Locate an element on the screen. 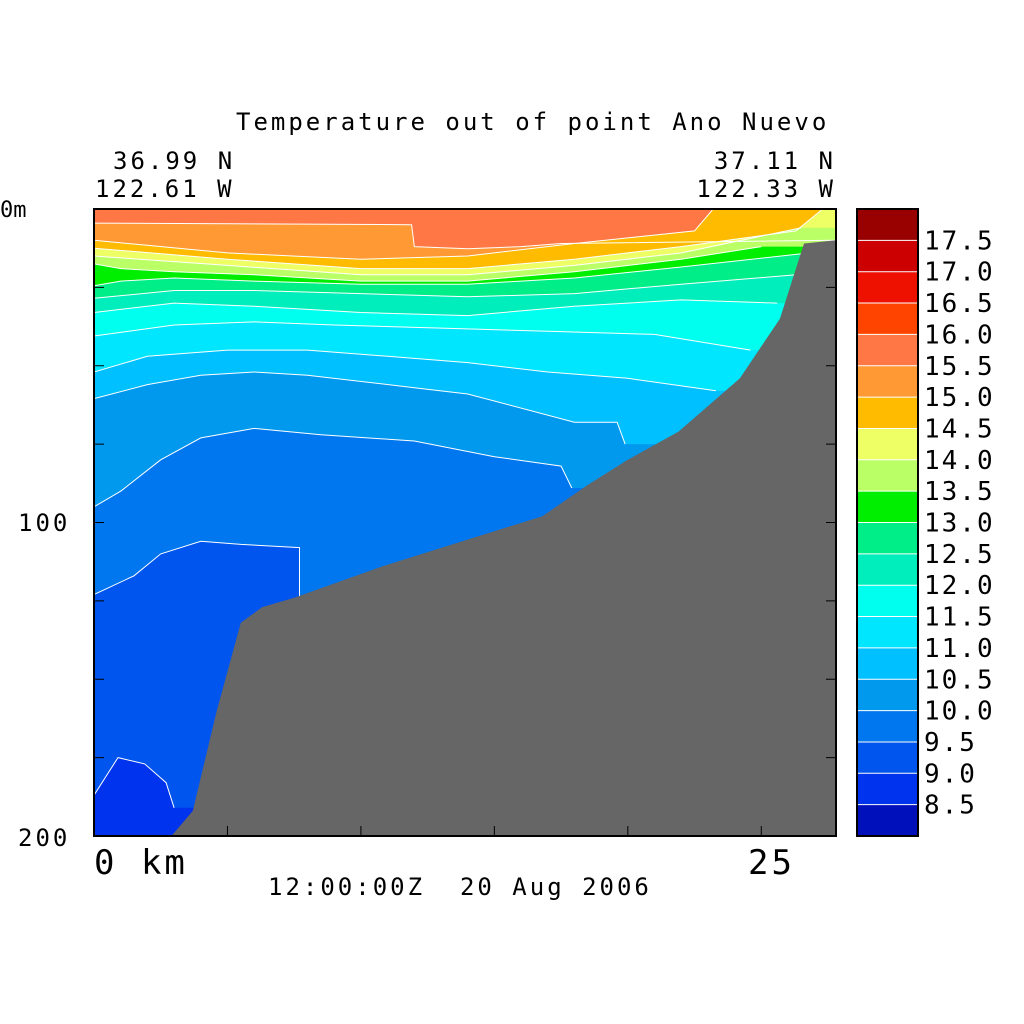 Image resolution: width=1024 pixels, height=1024 pixels. colorbar-label: 16.5 is located at coordinates (959, 304).